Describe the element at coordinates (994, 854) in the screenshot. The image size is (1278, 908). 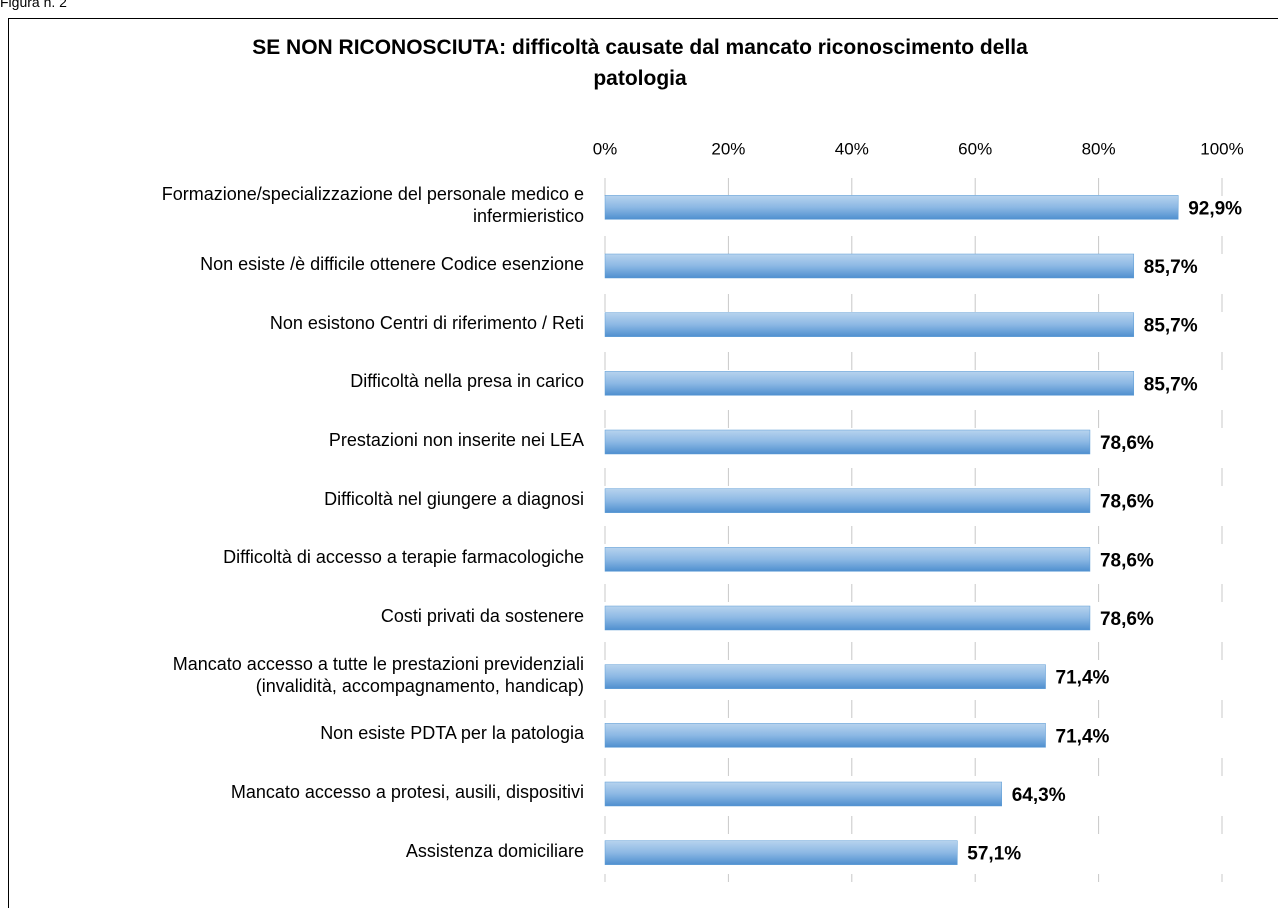
I see `value-label: 57,1%` at that location.